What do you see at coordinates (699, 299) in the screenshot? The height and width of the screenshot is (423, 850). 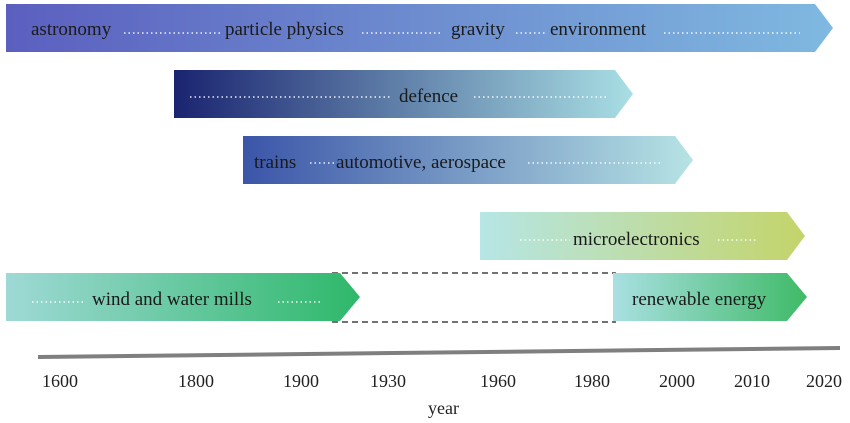 I see `label-renewable-energy: renewable energy` at bounding box center [699, 299].